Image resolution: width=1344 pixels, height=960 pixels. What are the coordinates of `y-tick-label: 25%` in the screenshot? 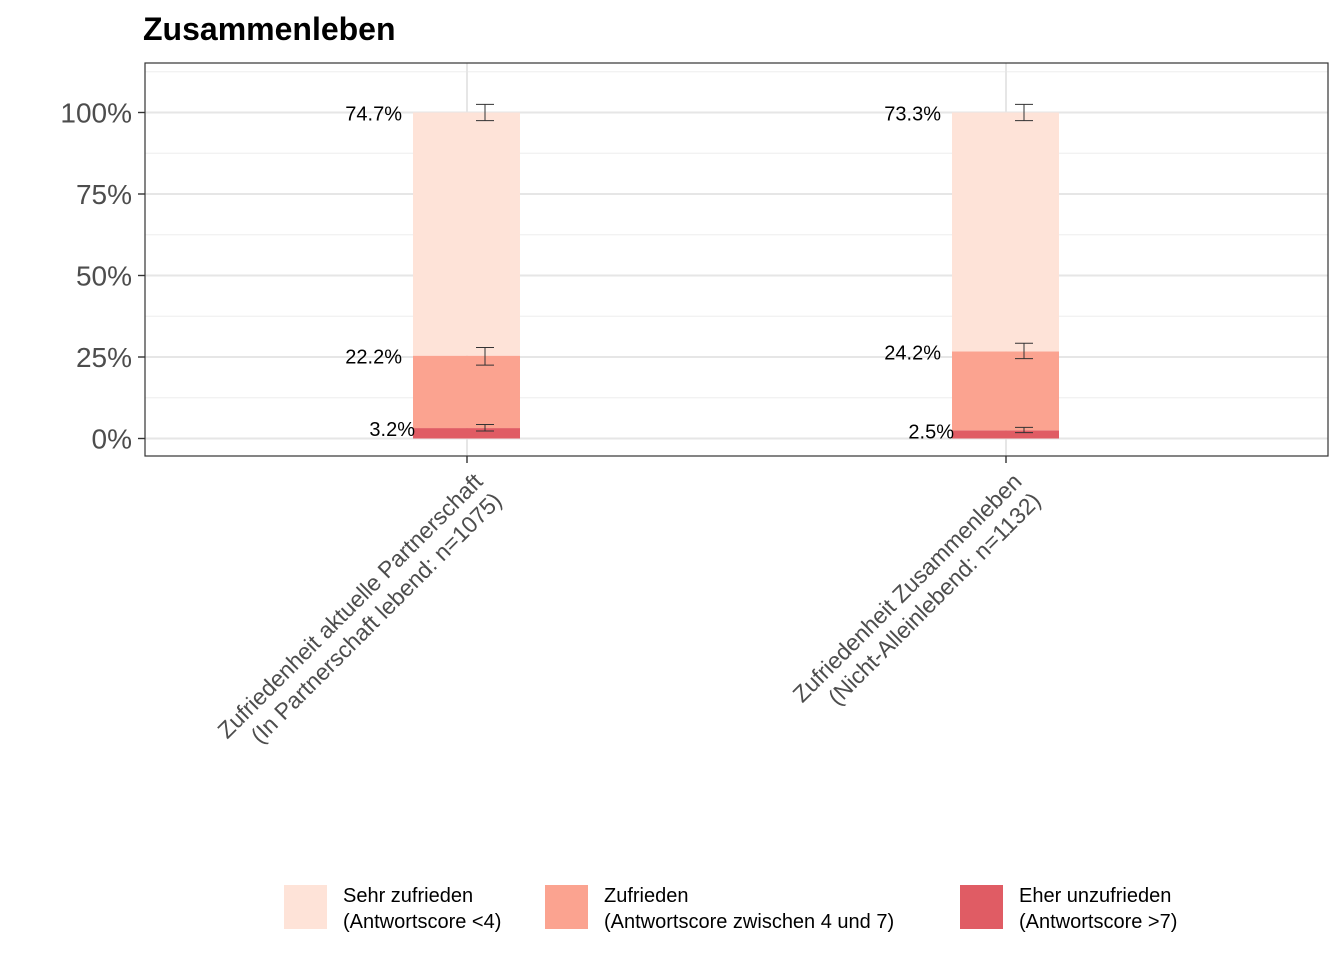 It's located at (104, 357).